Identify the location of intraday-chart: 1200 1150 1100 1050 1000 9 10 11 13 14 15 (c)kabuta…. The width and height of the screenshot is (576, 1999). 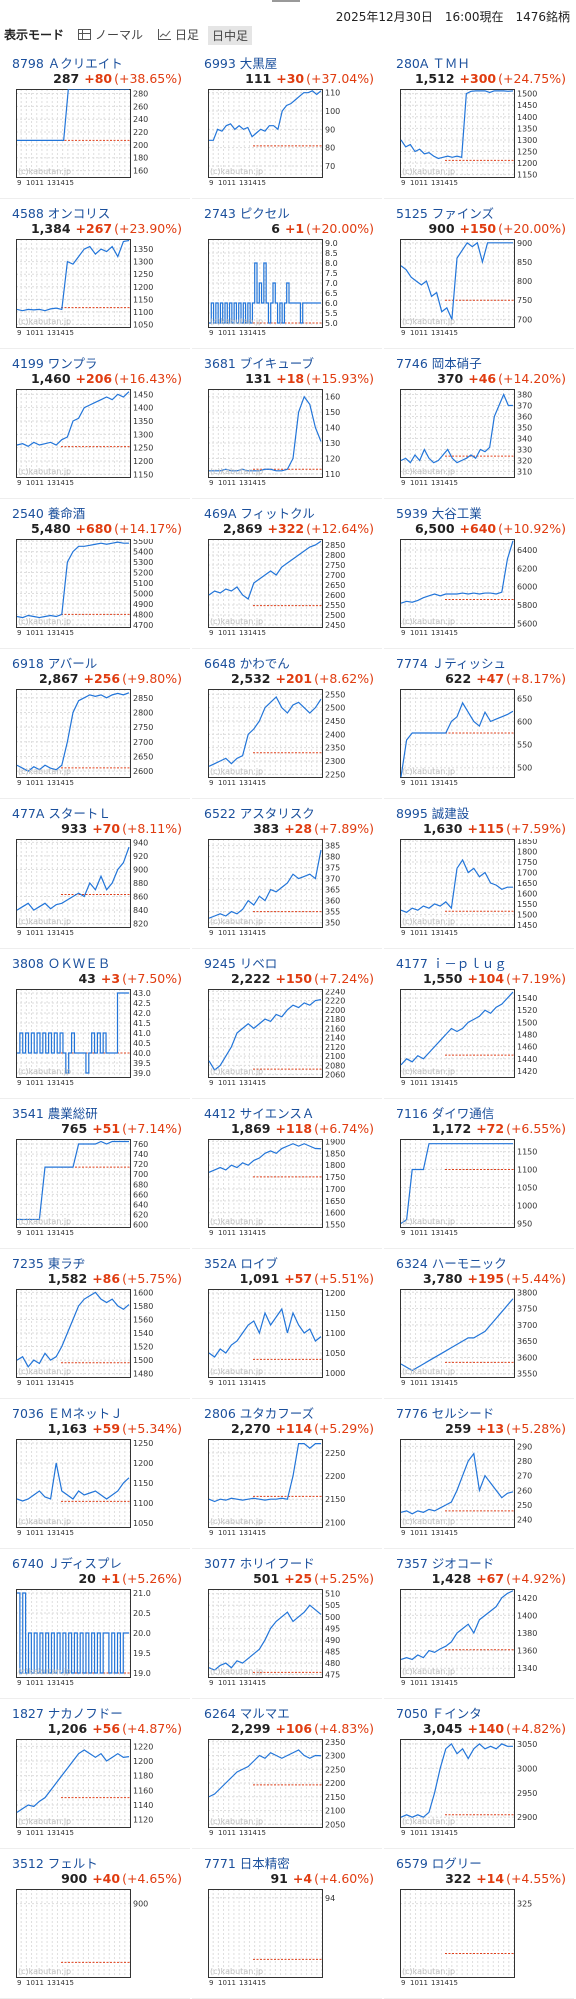
(293, 1339).